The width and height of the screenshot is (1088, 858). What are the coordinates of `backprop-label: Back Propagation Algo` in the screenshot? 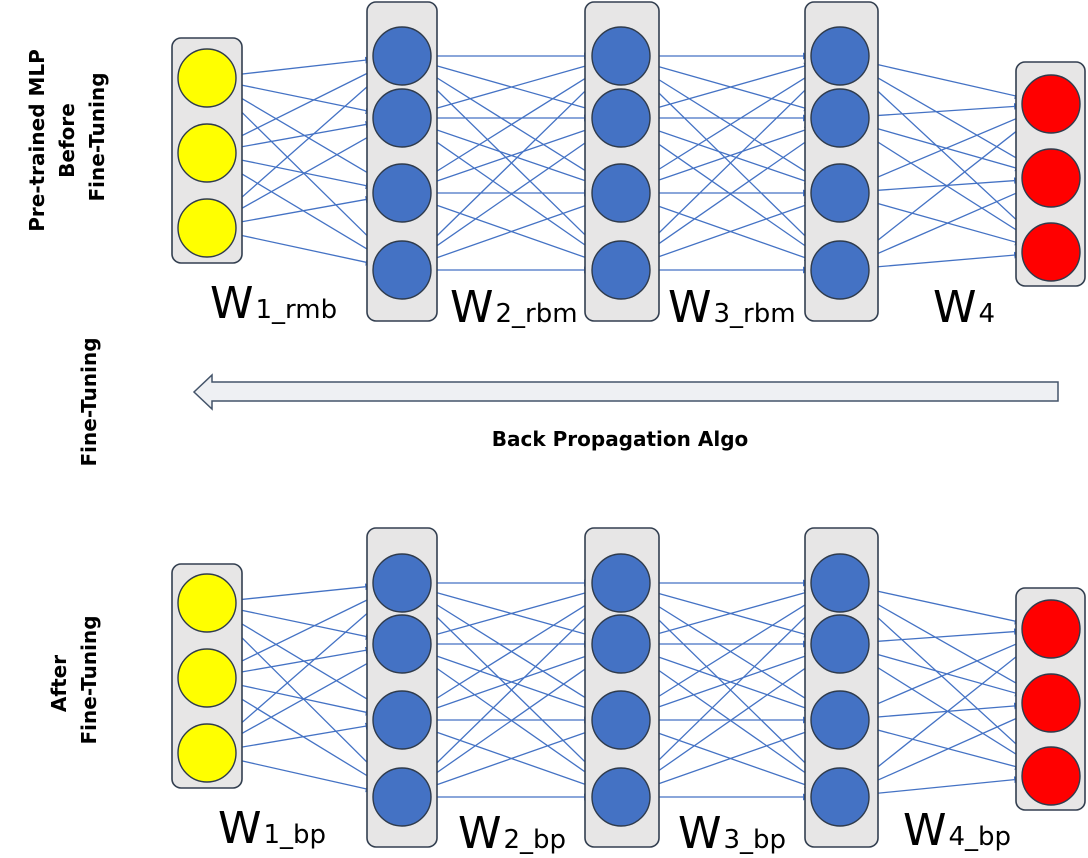 It's located at (620, 439).